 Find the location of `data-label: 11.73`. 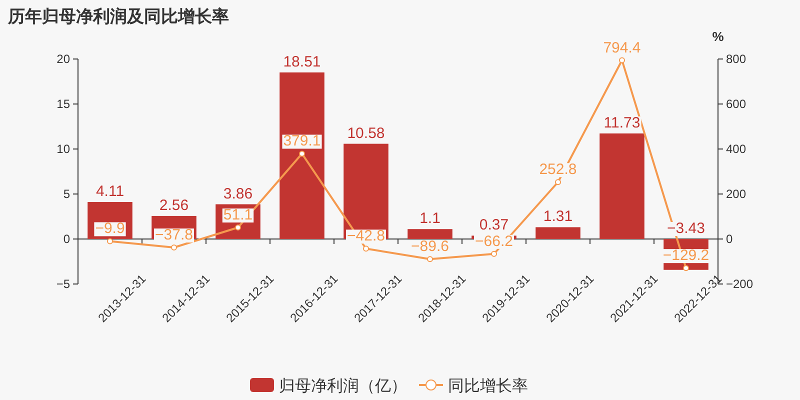

data-label: 11.73 is located at coordinates (622, 123).